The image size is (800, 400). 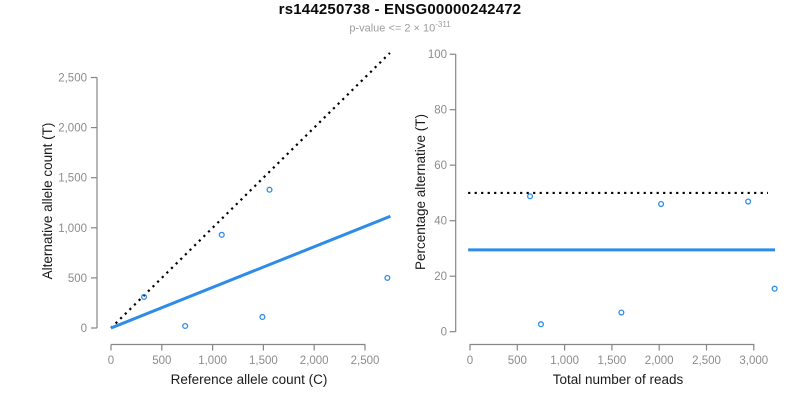 What do you see at coordinates (443, 24) in the screenshot?
I see `pvalue-exponent: -311` at bounding box center [443, 24].